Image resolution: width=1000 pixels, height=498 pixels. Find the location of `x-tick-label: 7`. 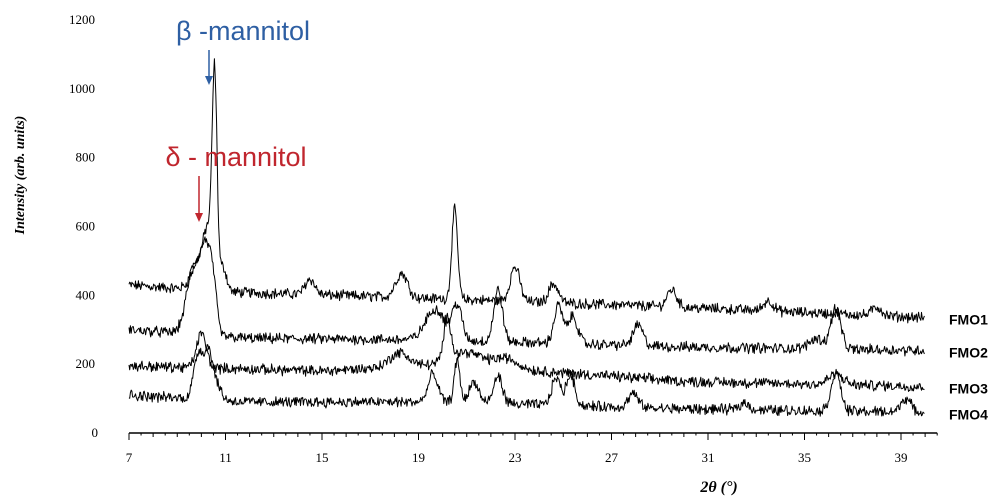

x-tick-label: 7 is located at coordinates (129, 457).